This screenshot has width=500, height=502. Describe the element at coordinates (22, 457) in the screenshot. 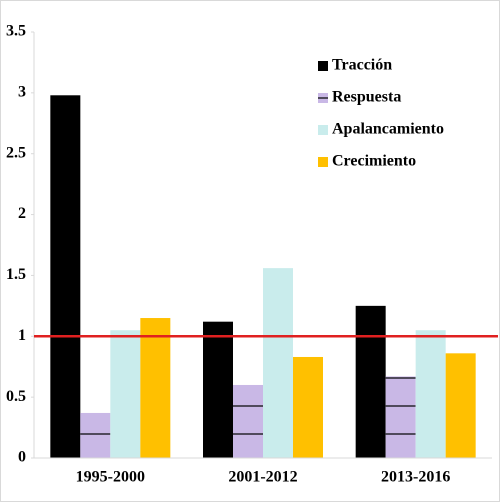

I see `y-tick-label: 0` at that location.